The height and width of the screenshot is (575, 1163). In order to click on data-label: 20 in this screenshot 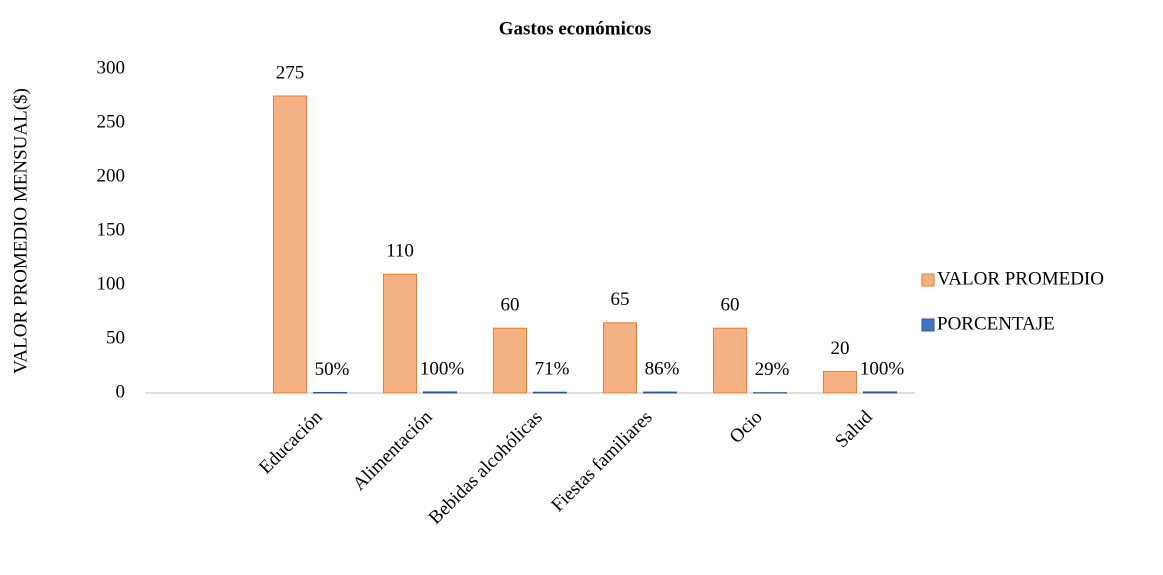, I will do `click(840, 348)`.